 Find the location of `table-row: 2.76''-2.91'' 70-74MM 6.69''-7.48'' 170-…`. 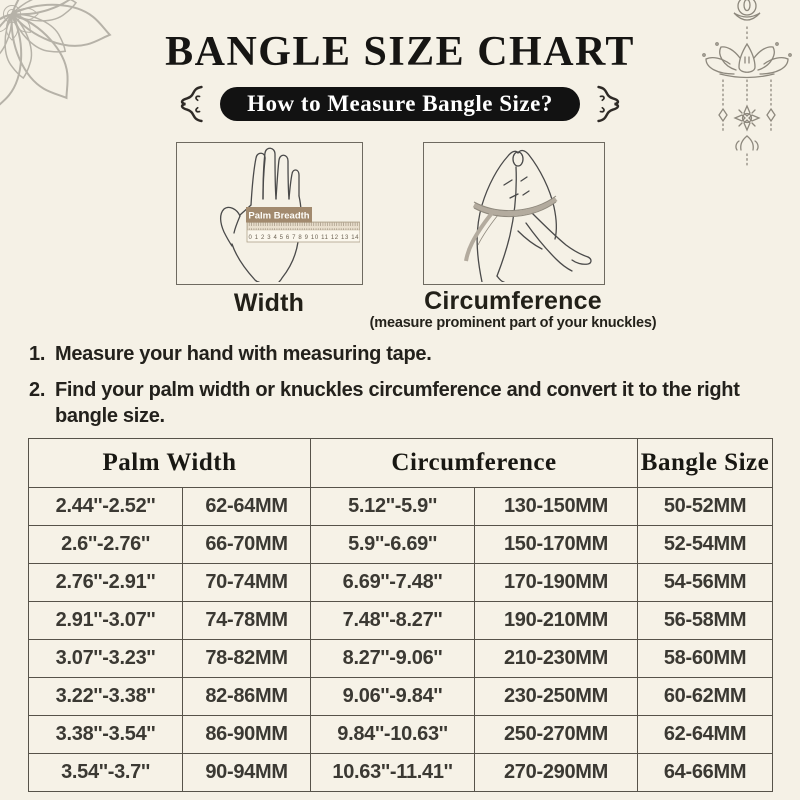

table-row: 2.76''-2.91'' 70-74MM 6.69''-7.48'' 170-… is located at coordinates (401, 582).